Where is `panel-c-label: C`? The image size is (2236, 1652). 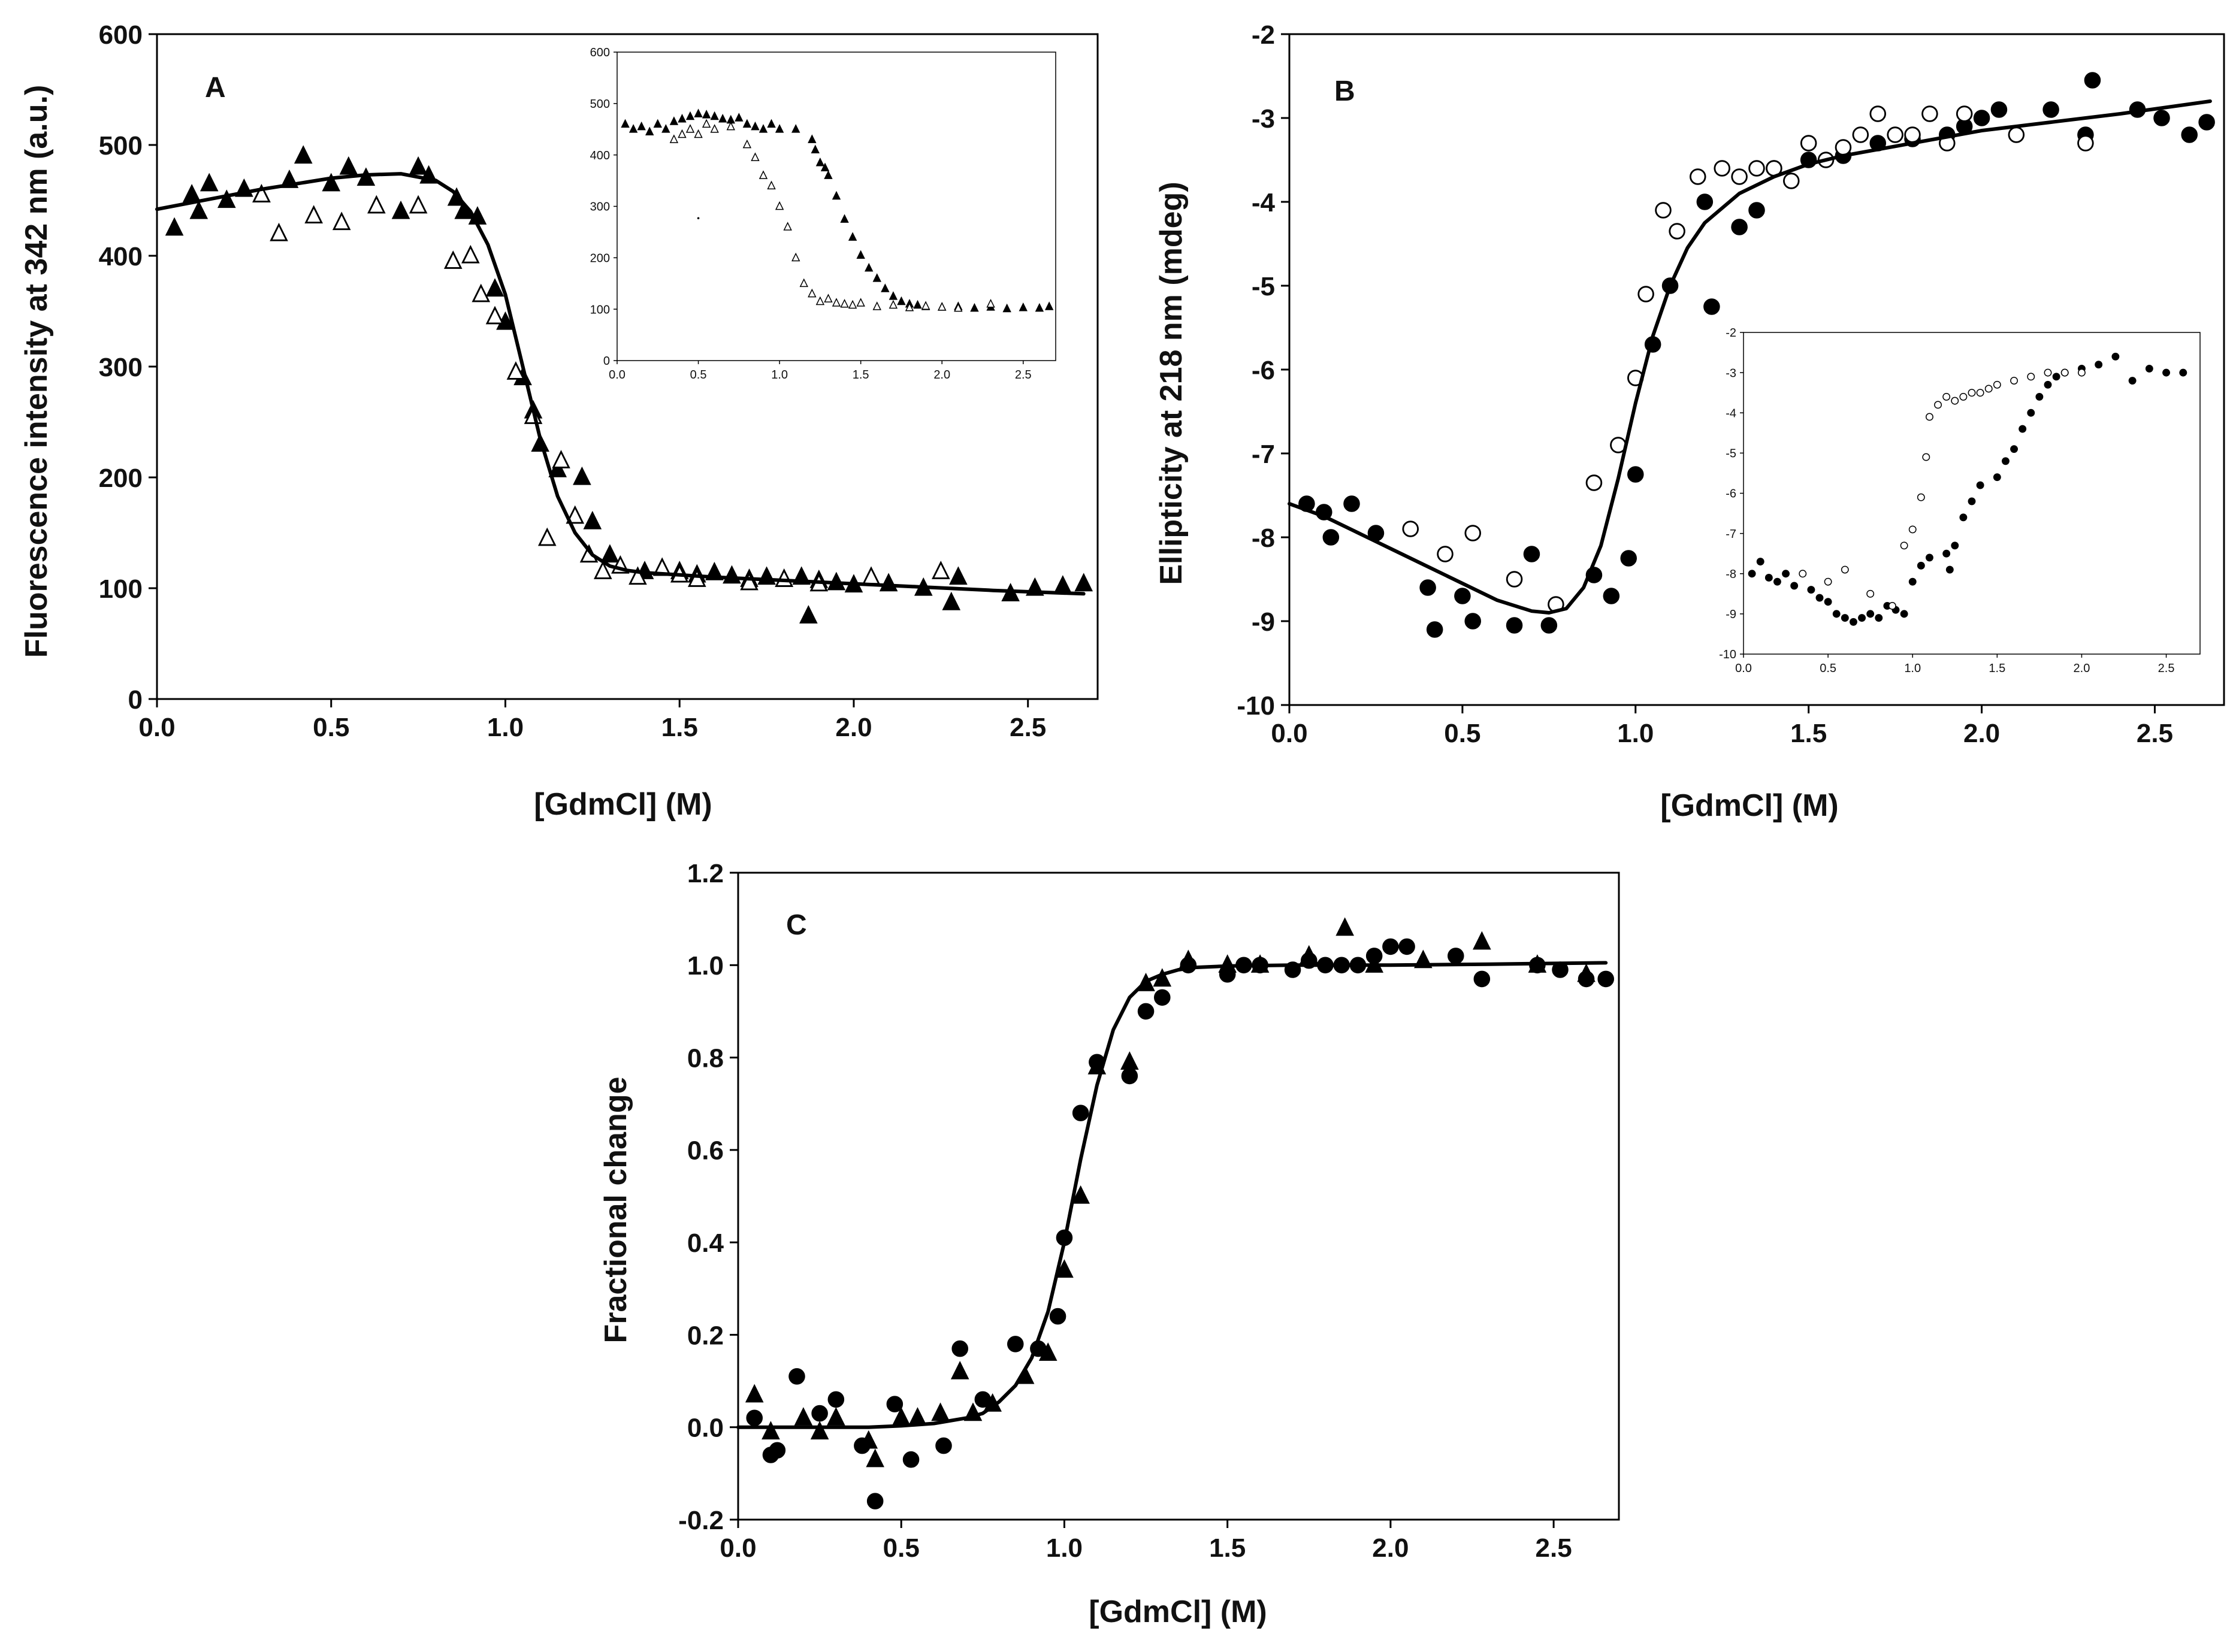
panel-c-label: C is located at coordinates (796, 925).